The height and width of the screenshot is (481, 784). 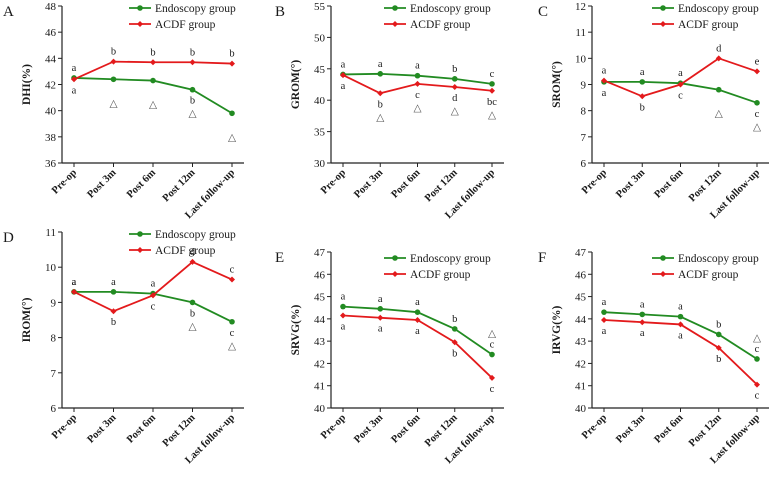 I want to click on y-tick-label: 47, so click(x=581, y=253).